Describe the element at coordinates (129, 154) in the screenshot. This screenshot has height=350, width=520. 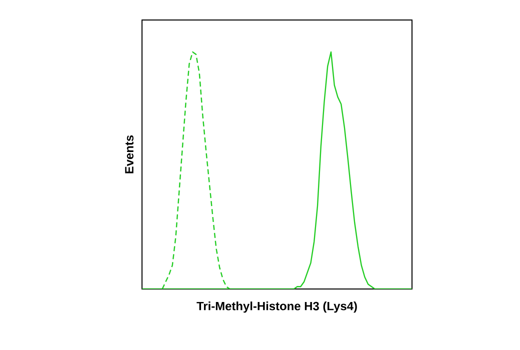
I see `y-axis-title: Events` at that location.